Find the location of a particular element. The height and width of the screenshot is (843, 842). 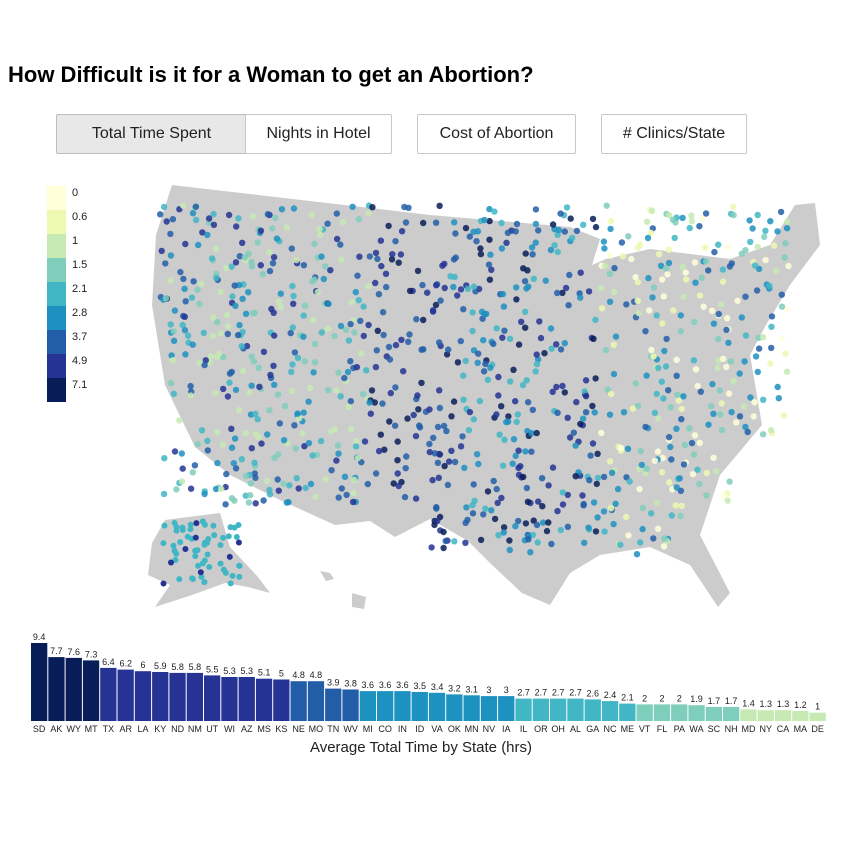

bar-category-label: MS is located at coordinates (264, 729).